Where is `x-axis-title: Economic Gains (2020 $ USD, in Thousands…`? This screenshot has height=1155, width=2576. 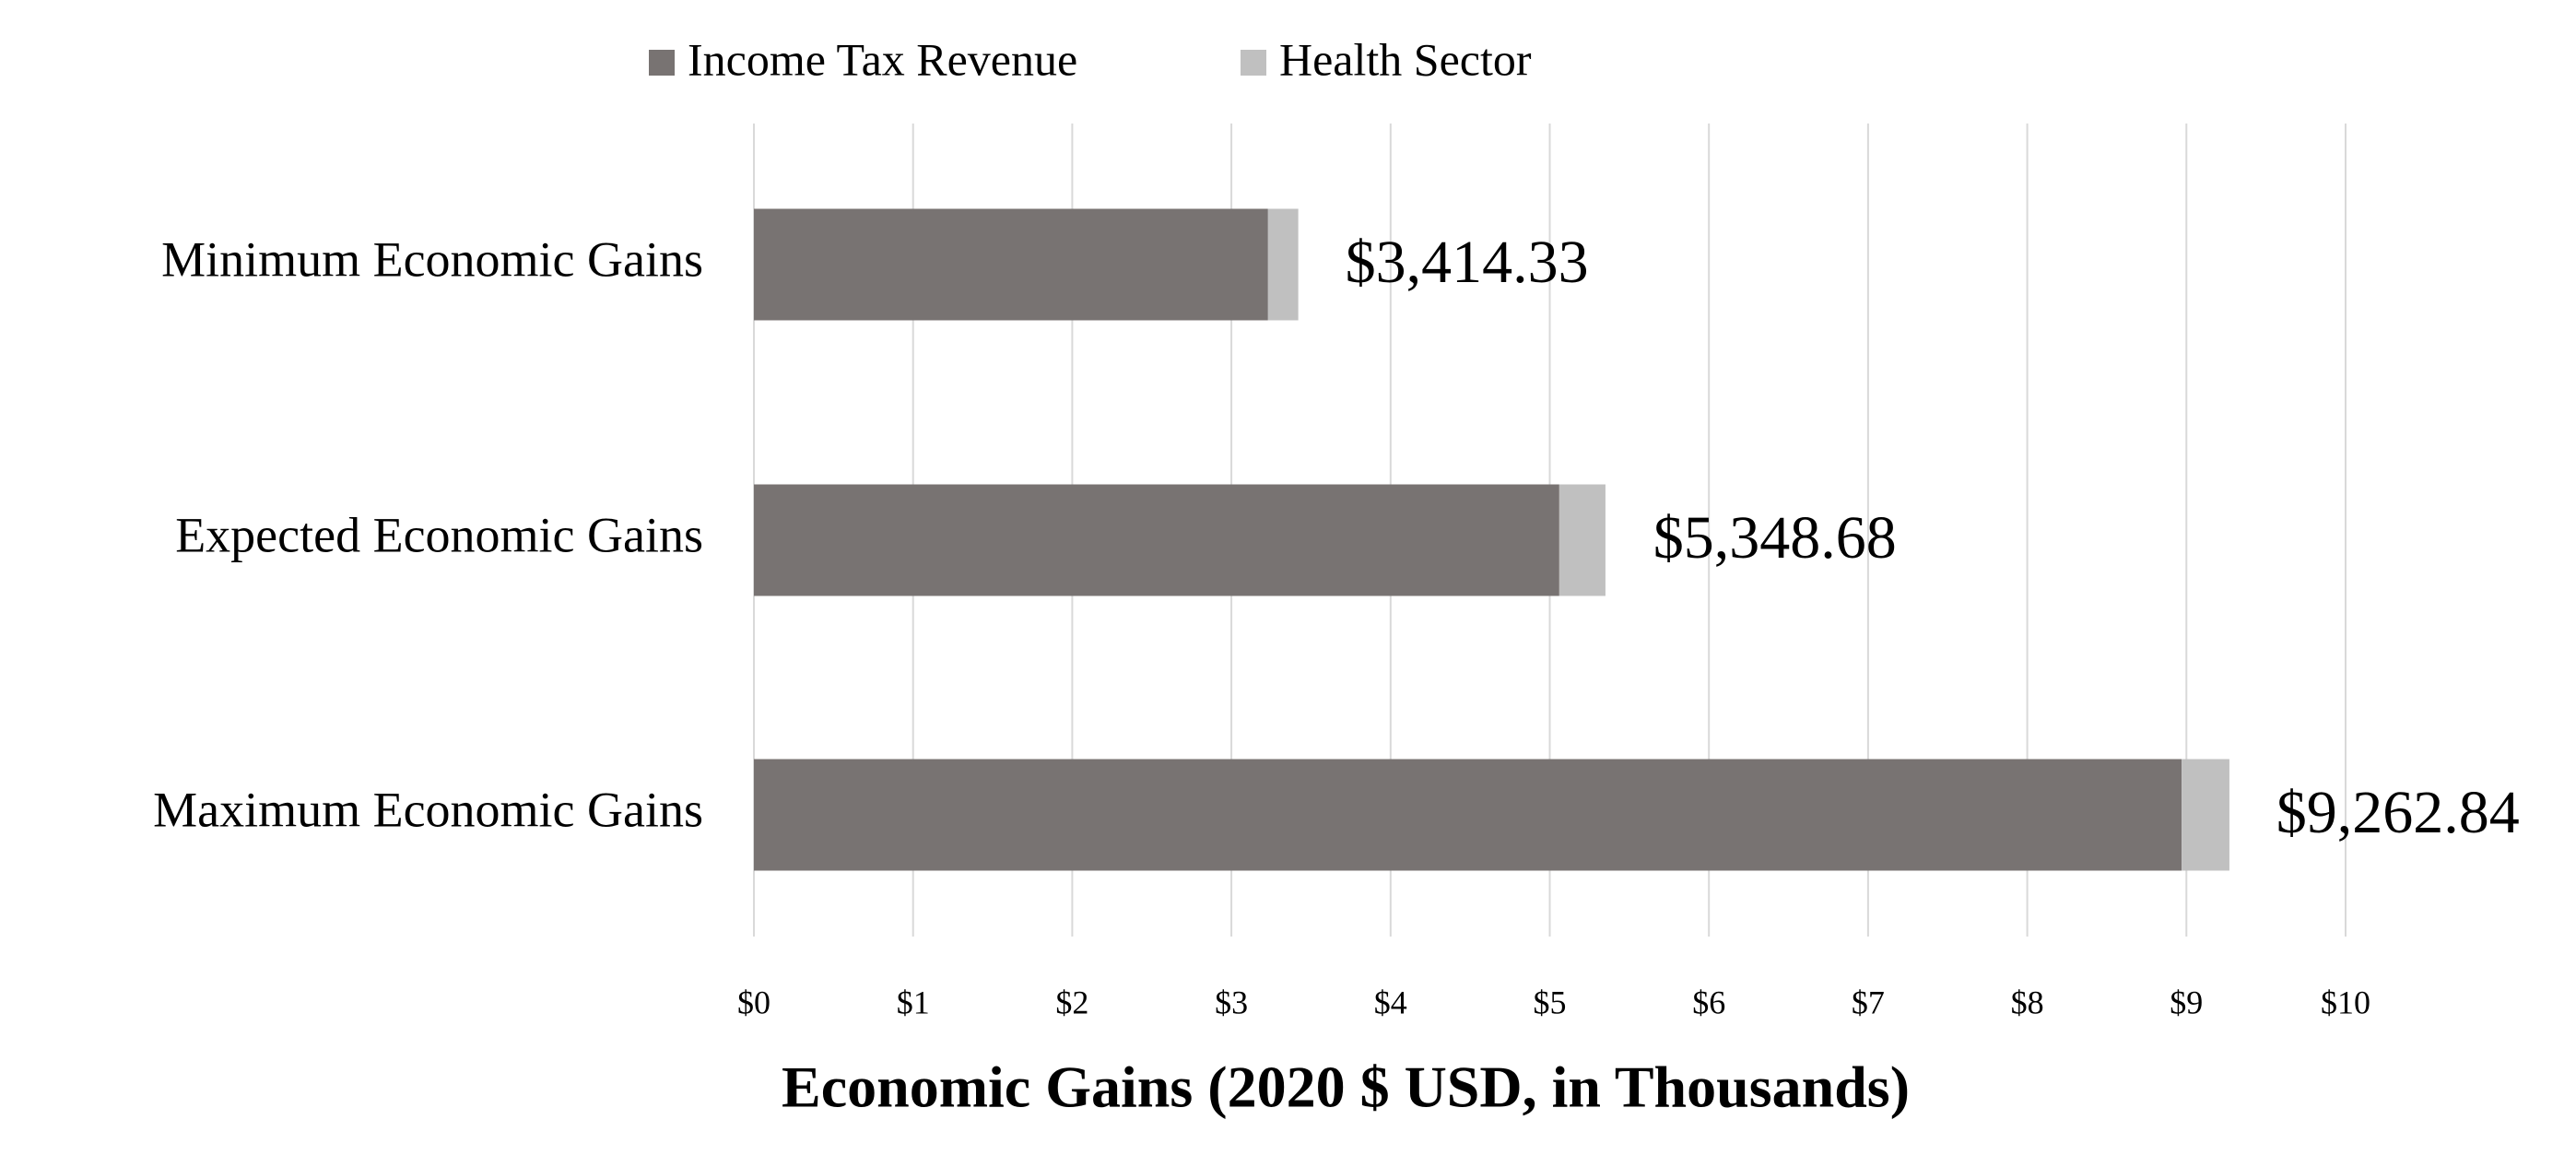 x-axis-title: Economic Gains (2020 $ USD, in Thousands… is located at coordinates (1346, 1088).